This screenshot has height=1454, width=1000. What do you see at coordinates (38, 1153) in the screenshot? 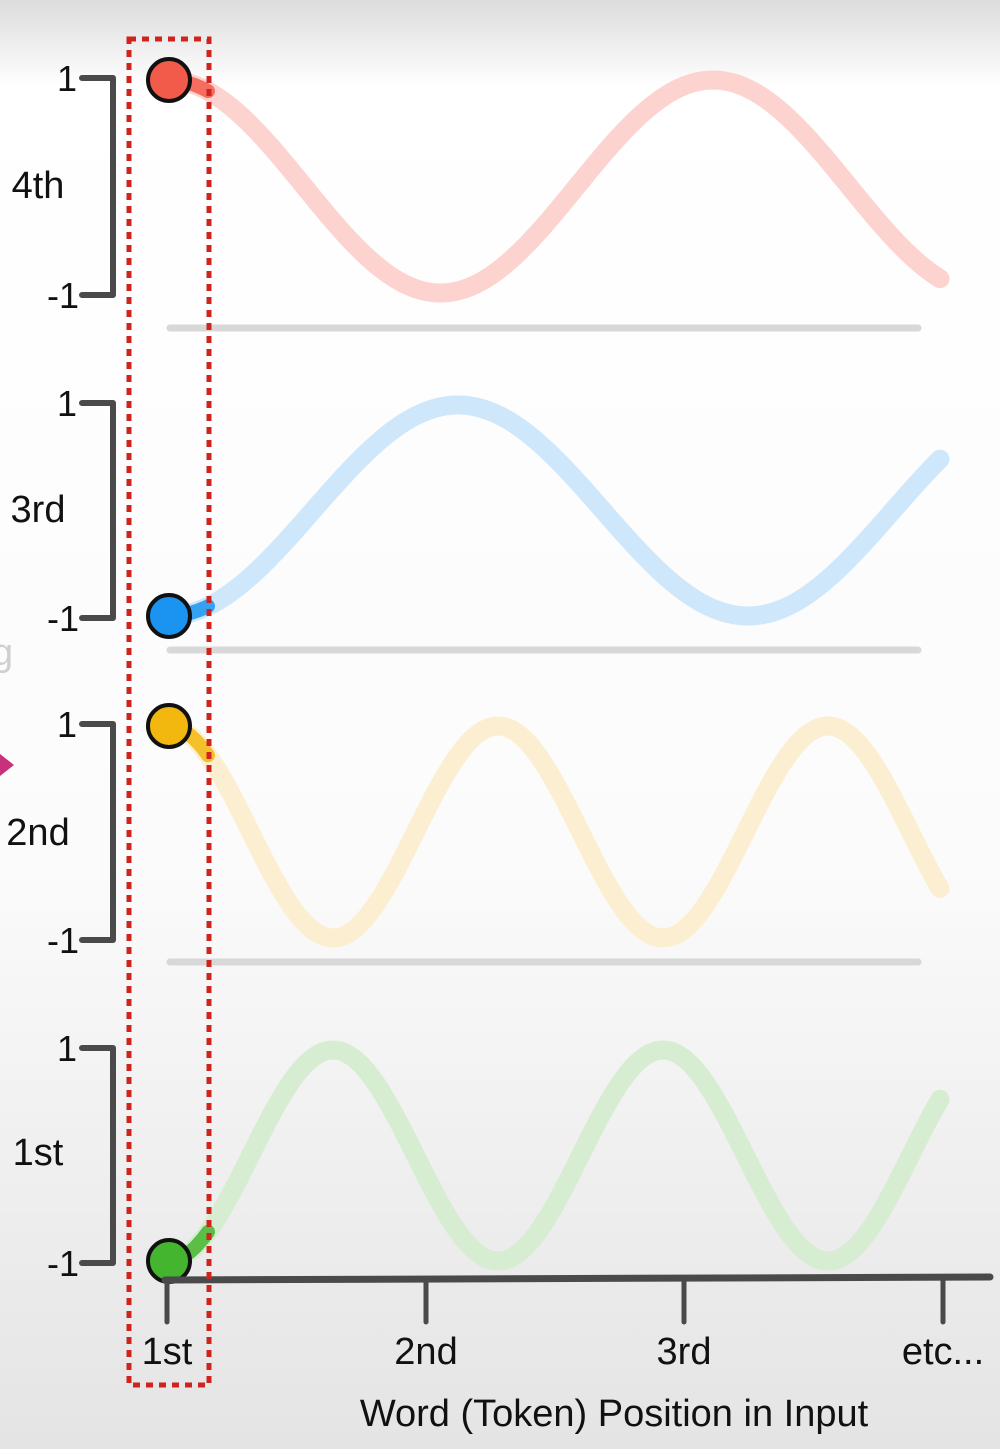
I see `dimension-label: 1st` at bounding box center [38, 1153].